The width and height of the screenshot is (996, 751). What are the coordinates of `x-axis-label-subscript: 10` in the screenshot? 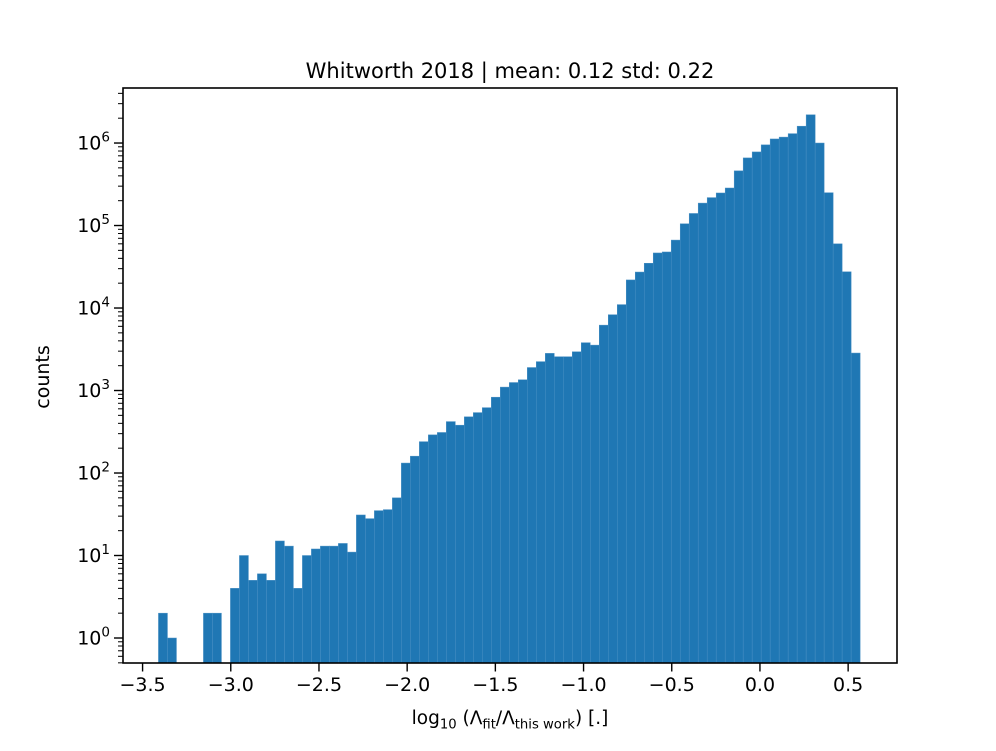 It's located at (448, 725).